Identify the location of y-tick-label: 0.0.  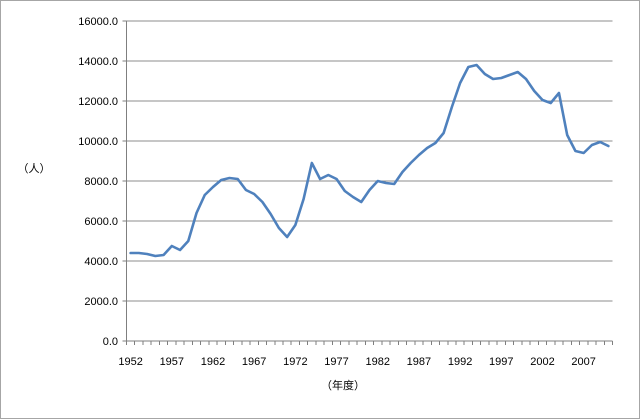
(110, 342).